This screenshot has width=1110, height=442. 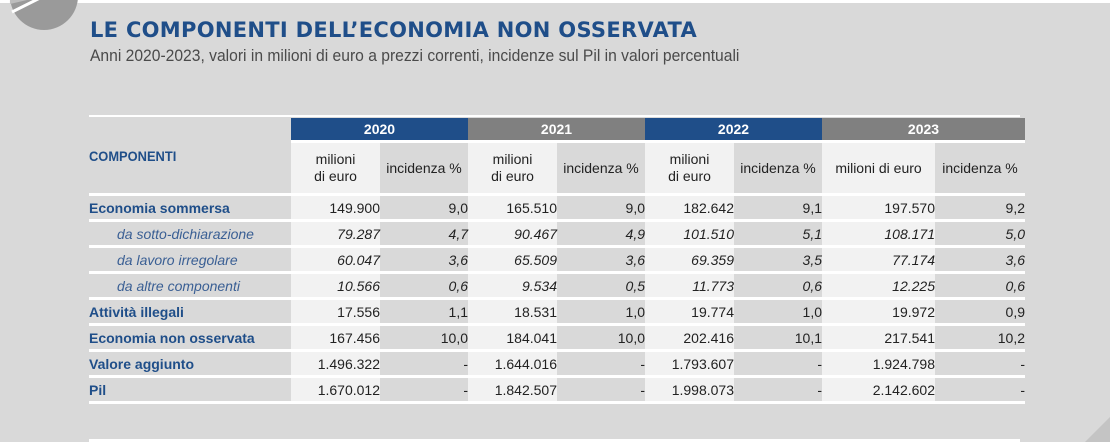 What do you see at coordinates (182, 157) in the screenshot?
I see `components-header: COMPONENTI` at bounding box center [182, 157].